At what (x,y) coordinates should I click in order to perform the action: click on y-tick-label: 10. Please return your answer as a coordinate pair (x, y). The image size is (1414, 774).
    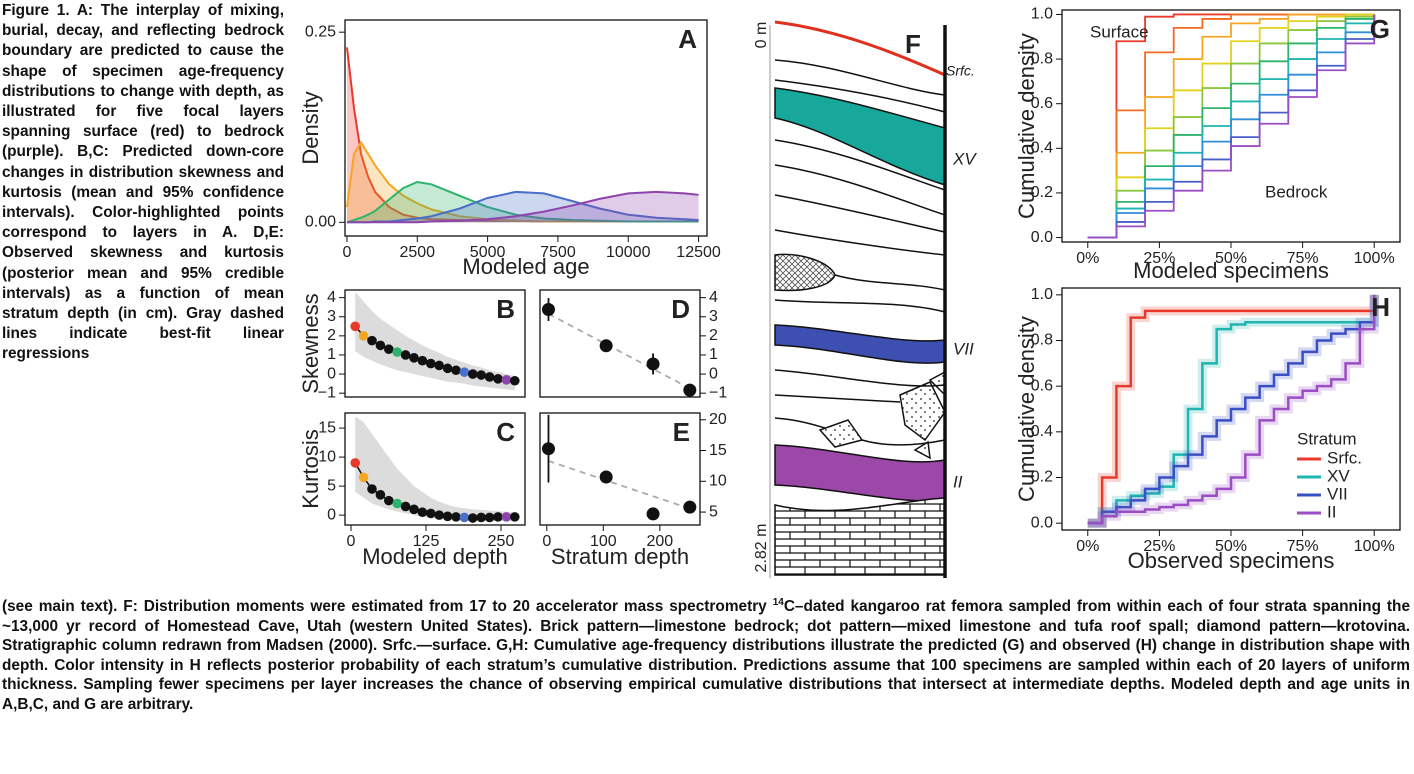
    Looking at the image, I should click on (718, 481).